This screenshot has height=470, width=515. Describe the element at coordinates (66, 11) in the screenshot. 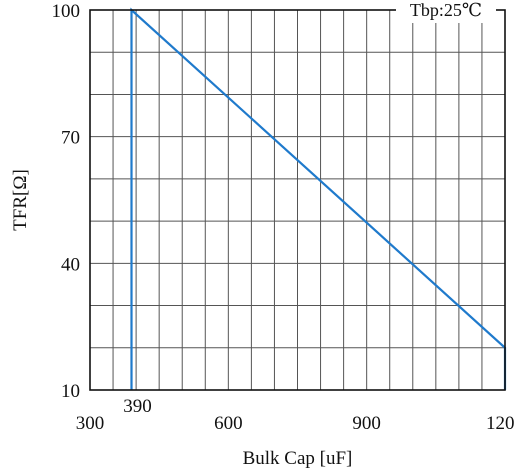

I see `y-tick-label-100: 100` at that location.